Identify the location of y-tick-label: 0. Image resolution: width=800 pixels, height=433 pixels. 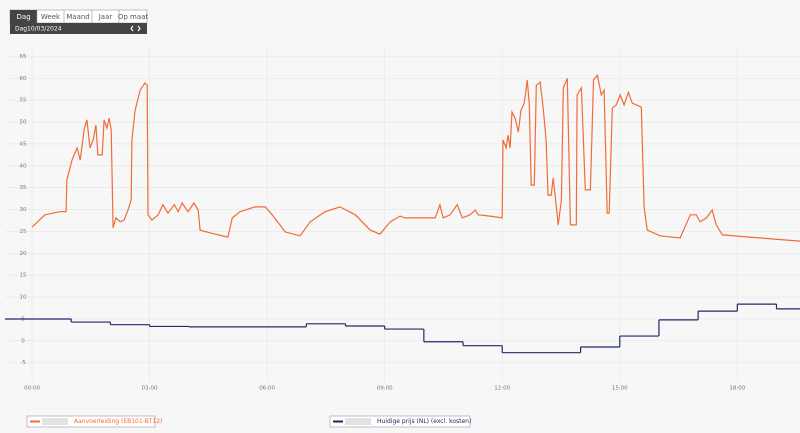
(23, 341).